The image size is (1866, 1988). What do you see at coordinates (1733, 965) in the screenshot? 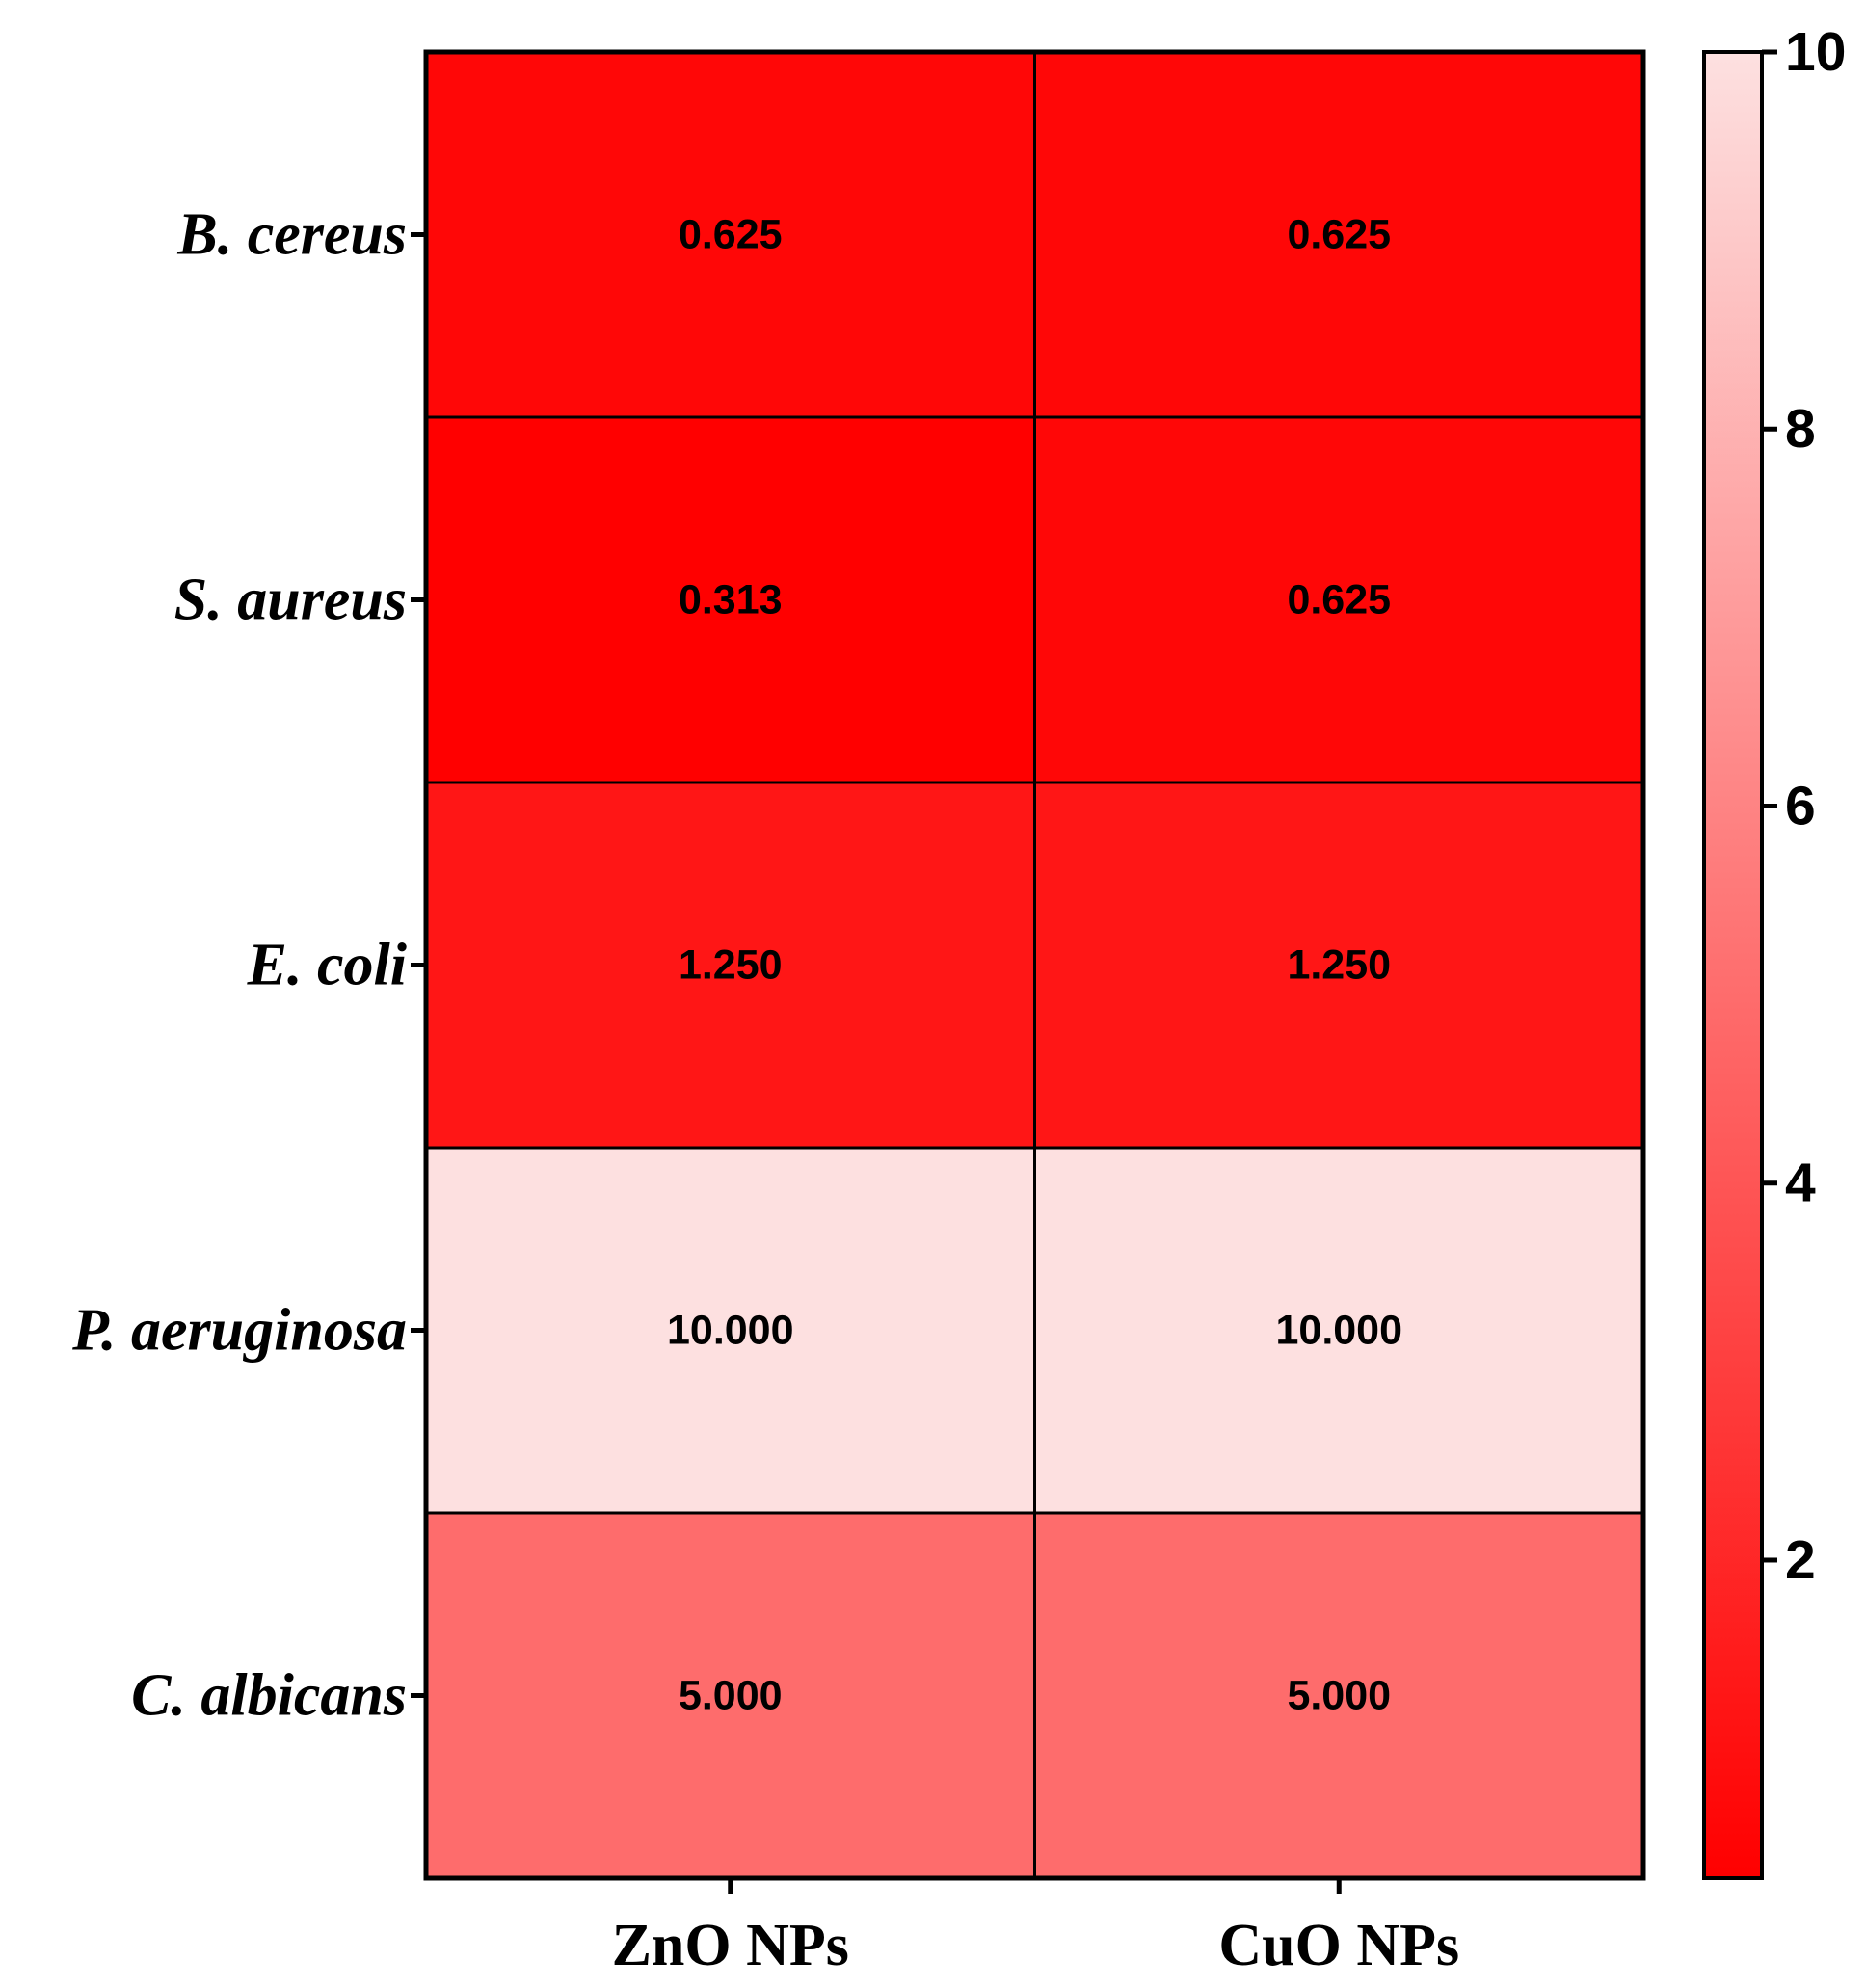
I see `colorbar-gradient` at bounding box center [1733, 965].